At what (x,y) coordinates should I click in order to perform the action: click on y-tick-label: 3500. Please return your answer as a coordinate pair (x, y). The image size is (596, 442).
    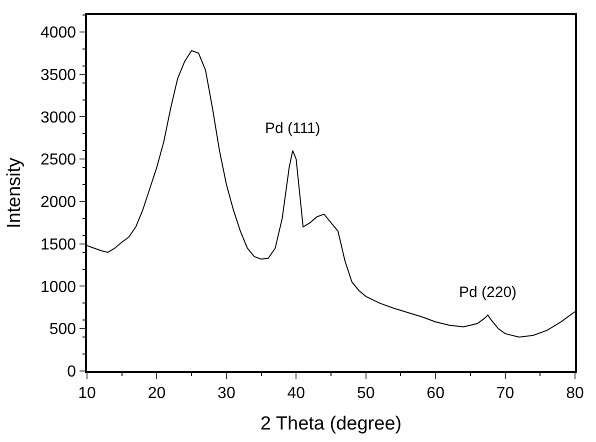
    Looking at the image, I should click on (58, 75).